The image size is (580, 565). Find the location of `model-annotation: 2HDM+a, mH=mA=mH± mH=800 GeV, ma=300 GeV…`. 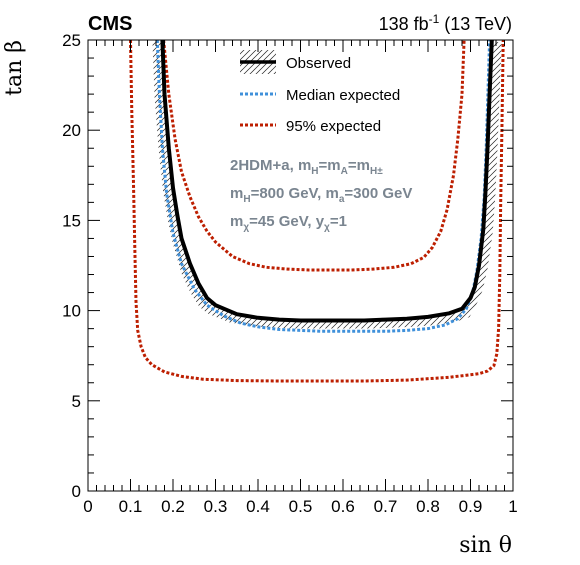

model-annotation: 2HDM+a, mH=mA=mH± mH=800 GeV, ma=300 GeV… is located at coordinates (321, 195).